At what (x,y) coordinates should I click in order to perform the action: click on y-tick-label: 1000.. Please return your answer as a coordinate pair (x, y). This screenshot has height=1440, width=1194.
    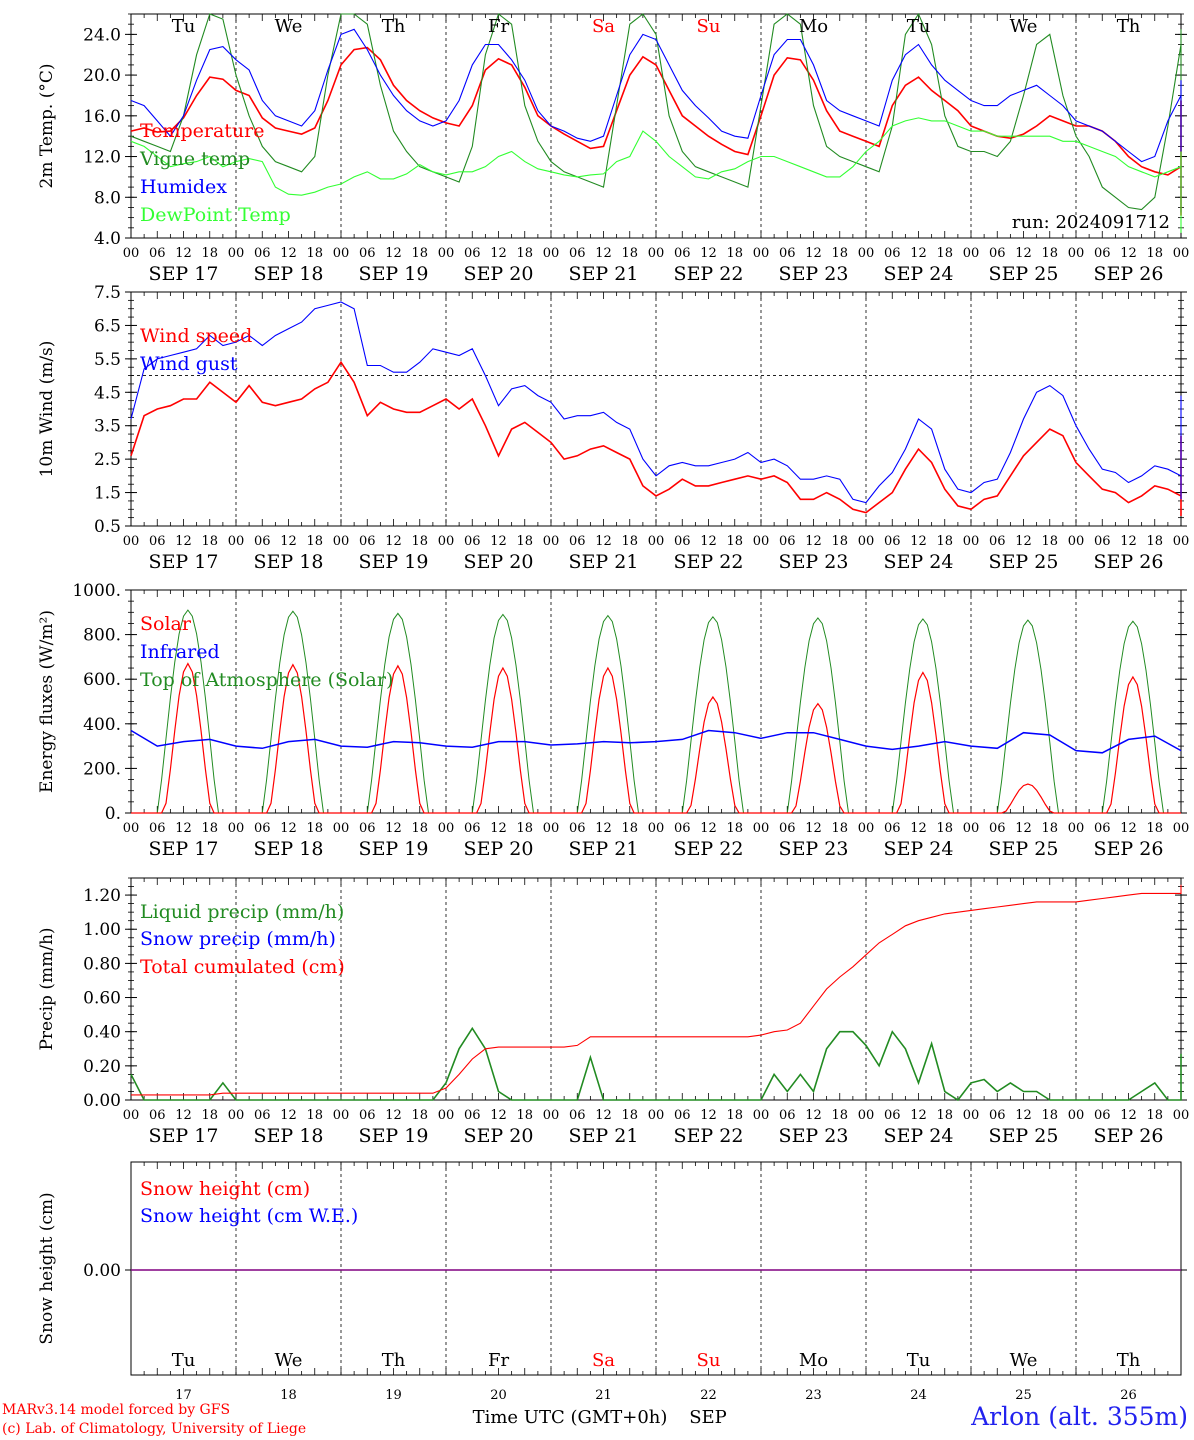
    Looking at the image, I should click on (96, 591).